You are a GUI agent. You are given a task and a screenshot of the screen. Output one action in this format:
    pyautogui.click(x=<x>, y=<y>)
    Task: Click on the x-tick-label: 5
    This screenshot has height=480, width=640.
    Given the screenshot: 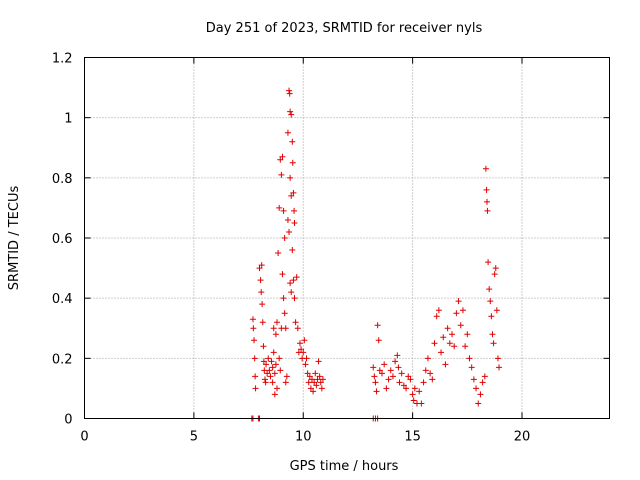 What is the action you would take?
    pyautogui.click(x=194, y=437)
    